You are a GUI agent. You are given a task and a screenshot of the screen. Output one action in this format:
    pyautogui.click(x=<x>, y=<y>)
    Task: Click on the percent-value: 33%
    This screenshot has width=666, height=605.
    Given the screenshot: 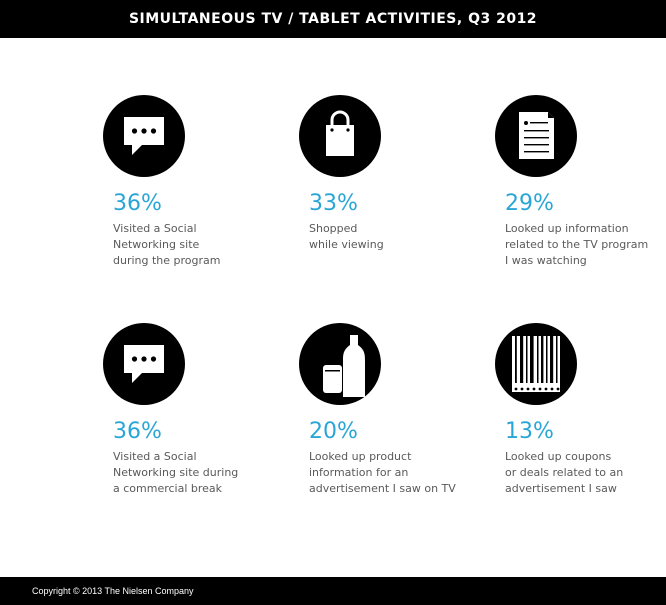 What is the action you would take?
    pyautogui.click(x=333, y=203)
    